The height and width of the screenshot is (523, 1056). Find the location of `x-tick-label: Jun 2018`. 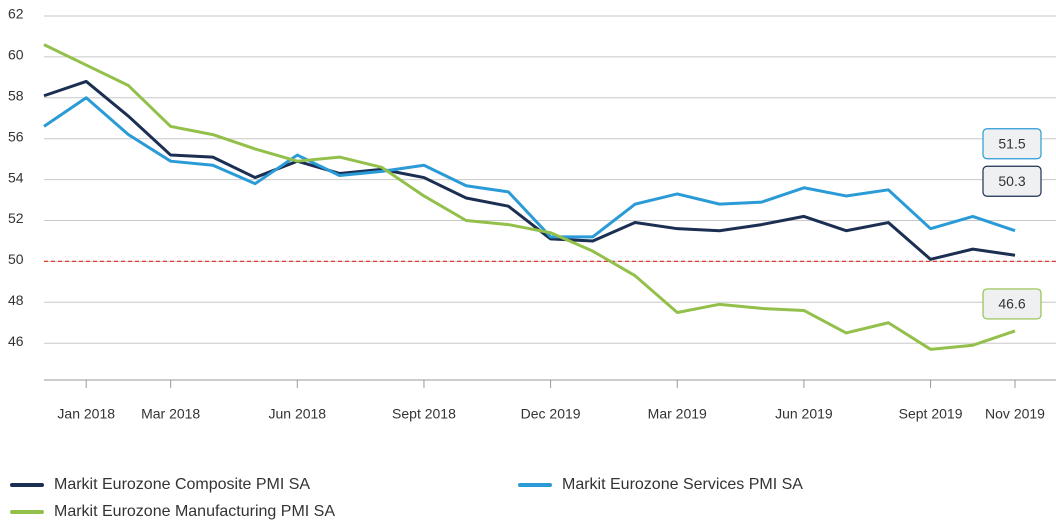

x-tick-label: Jun 2018 is located at coordinates (297, 414).